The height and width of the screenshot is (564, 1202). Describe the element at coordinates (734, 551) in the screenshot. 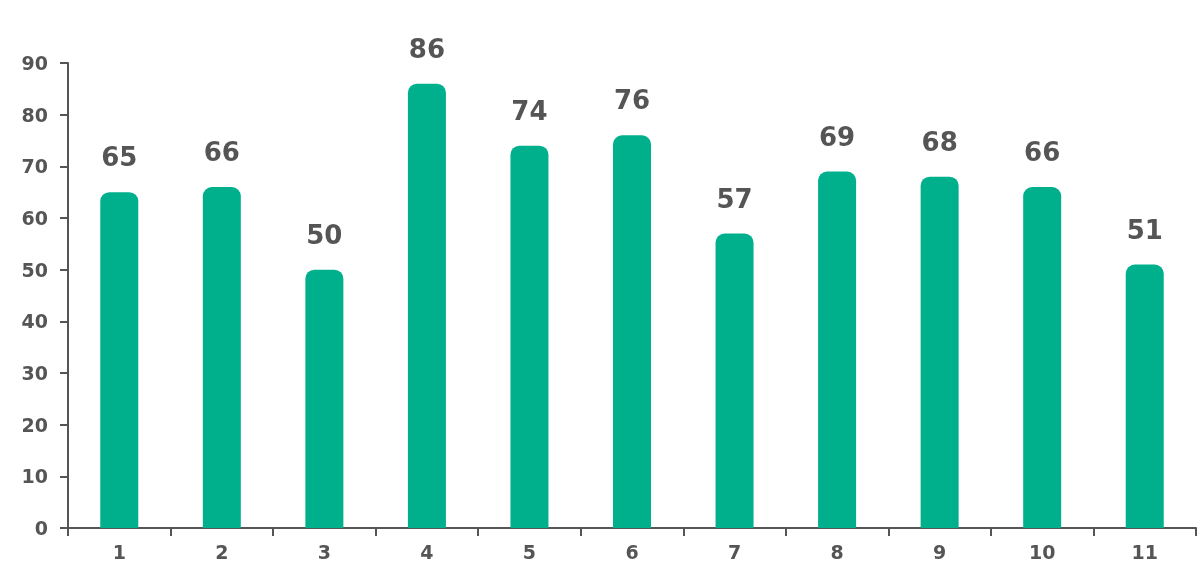

I see `x-tick-label: 7` at that location.